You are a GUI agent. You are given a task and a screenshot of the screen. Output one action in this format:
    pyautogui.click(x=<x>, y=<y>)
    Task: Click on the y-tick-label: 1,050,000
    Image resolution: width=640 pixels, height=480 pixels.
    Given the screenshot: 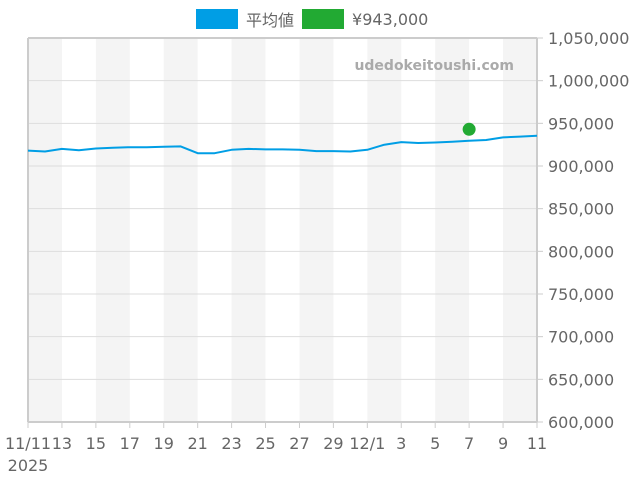 What is the action you would take?
    pyautogui.click(x=588, y=38)
    